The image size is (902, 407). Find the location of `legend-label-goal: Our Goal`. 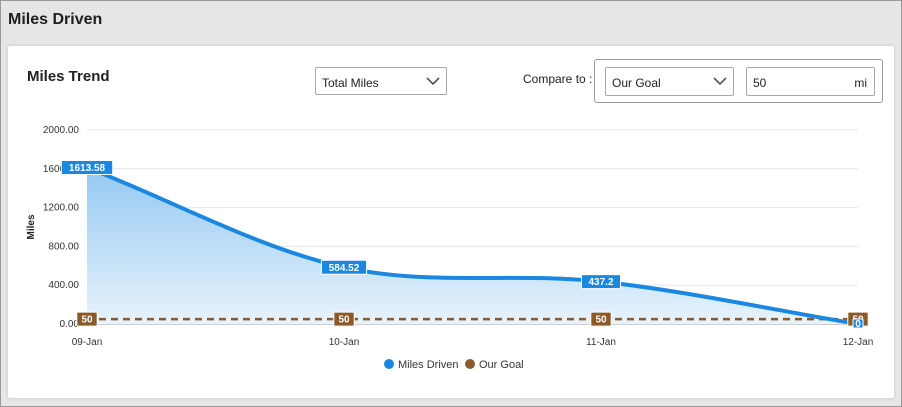

legend-label-goal: Our Goal is located at coordinates (501, 365).